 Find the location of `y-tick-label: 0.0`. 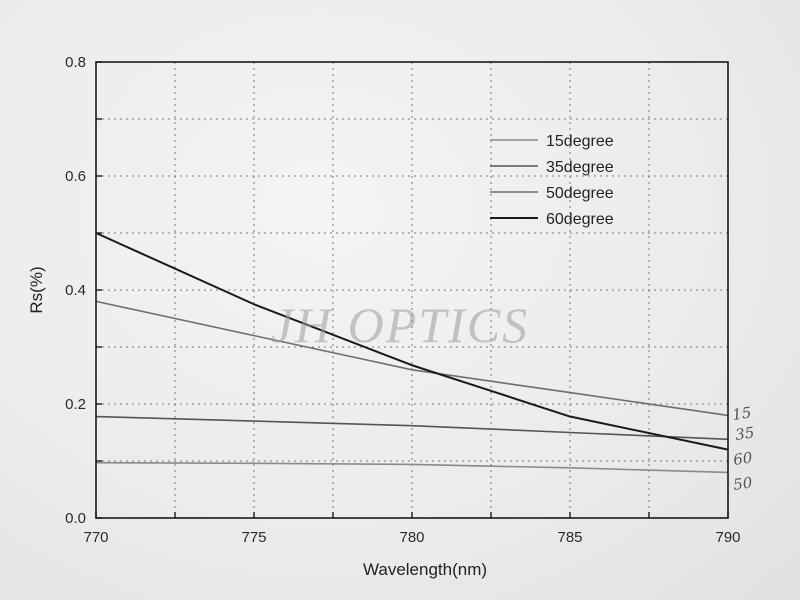

y-tick-label: 0.0 is located at coordinates (75, 518).